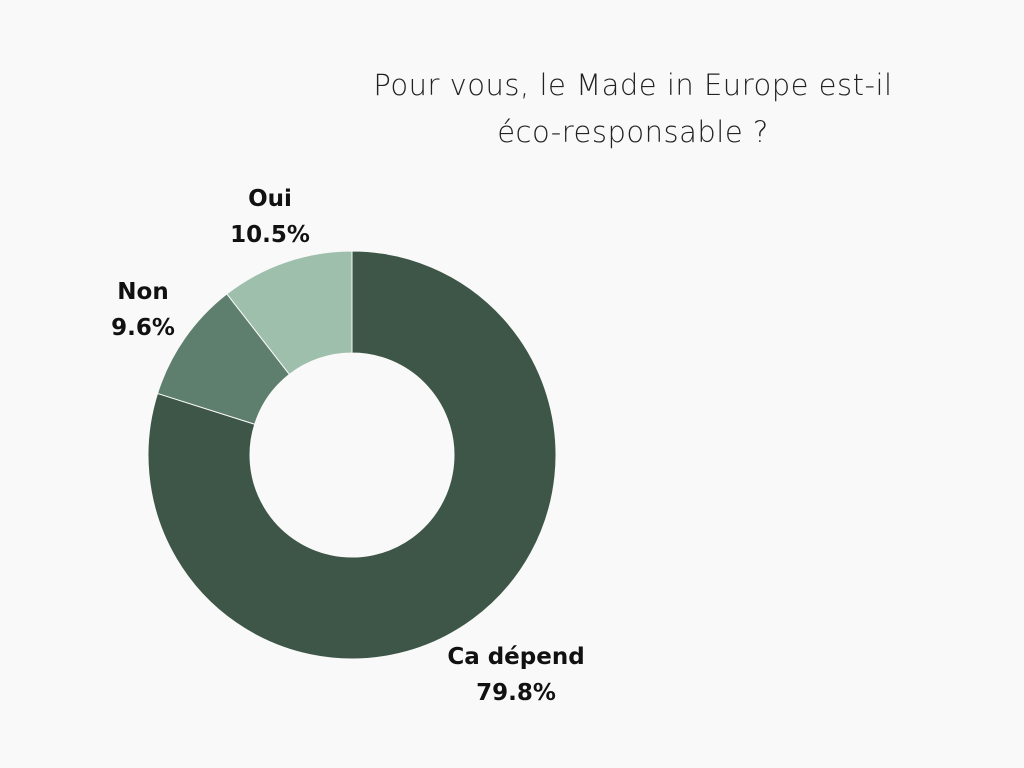 This screenshot has height=768, width=1024. What do you see at coordinates (633, 85) in the screenshot?
I see `chart-title-line-1: Pour vous, le Made in Europe est-il` at bounding box center [633, 85].